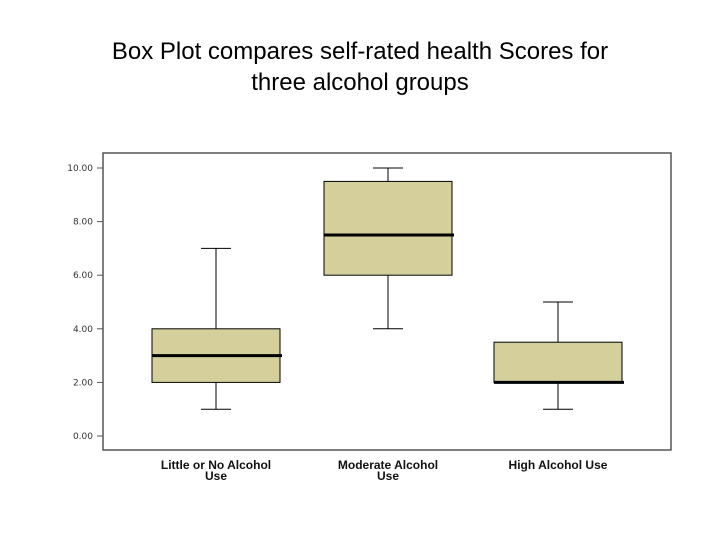 This screenshot has height=540, width=720. Describe the element at coordinates (83, 276) in the screenshot. I see `y-tick-label: 6.00` at that location.